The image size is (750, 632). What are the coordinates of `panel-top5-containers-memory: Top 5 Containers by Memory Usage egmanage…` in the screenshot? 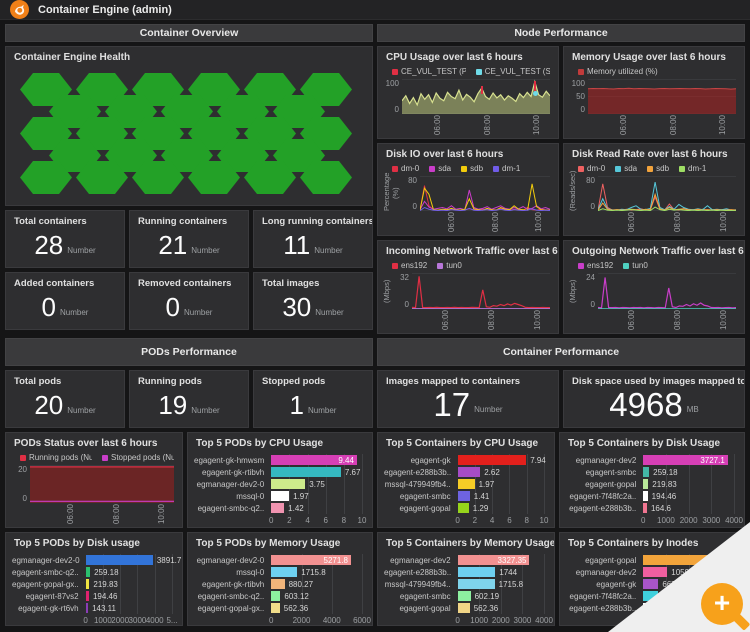 It's located at (466, 579).